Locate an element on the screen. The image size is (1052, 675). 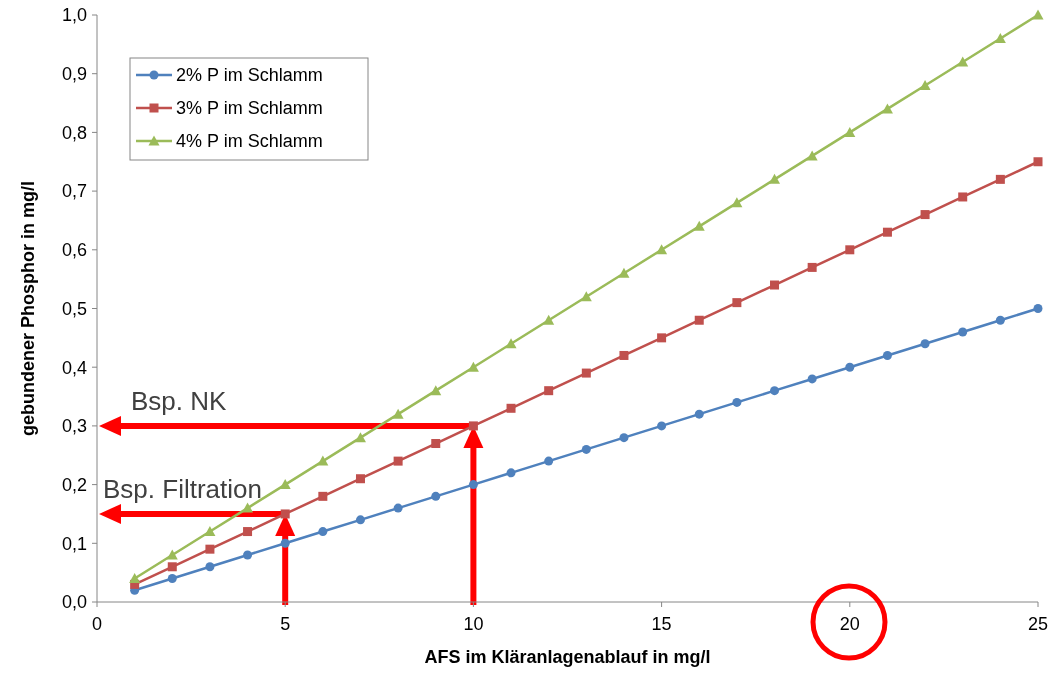
y-tick-label: 1,0 is located at coordinates (74, 15).